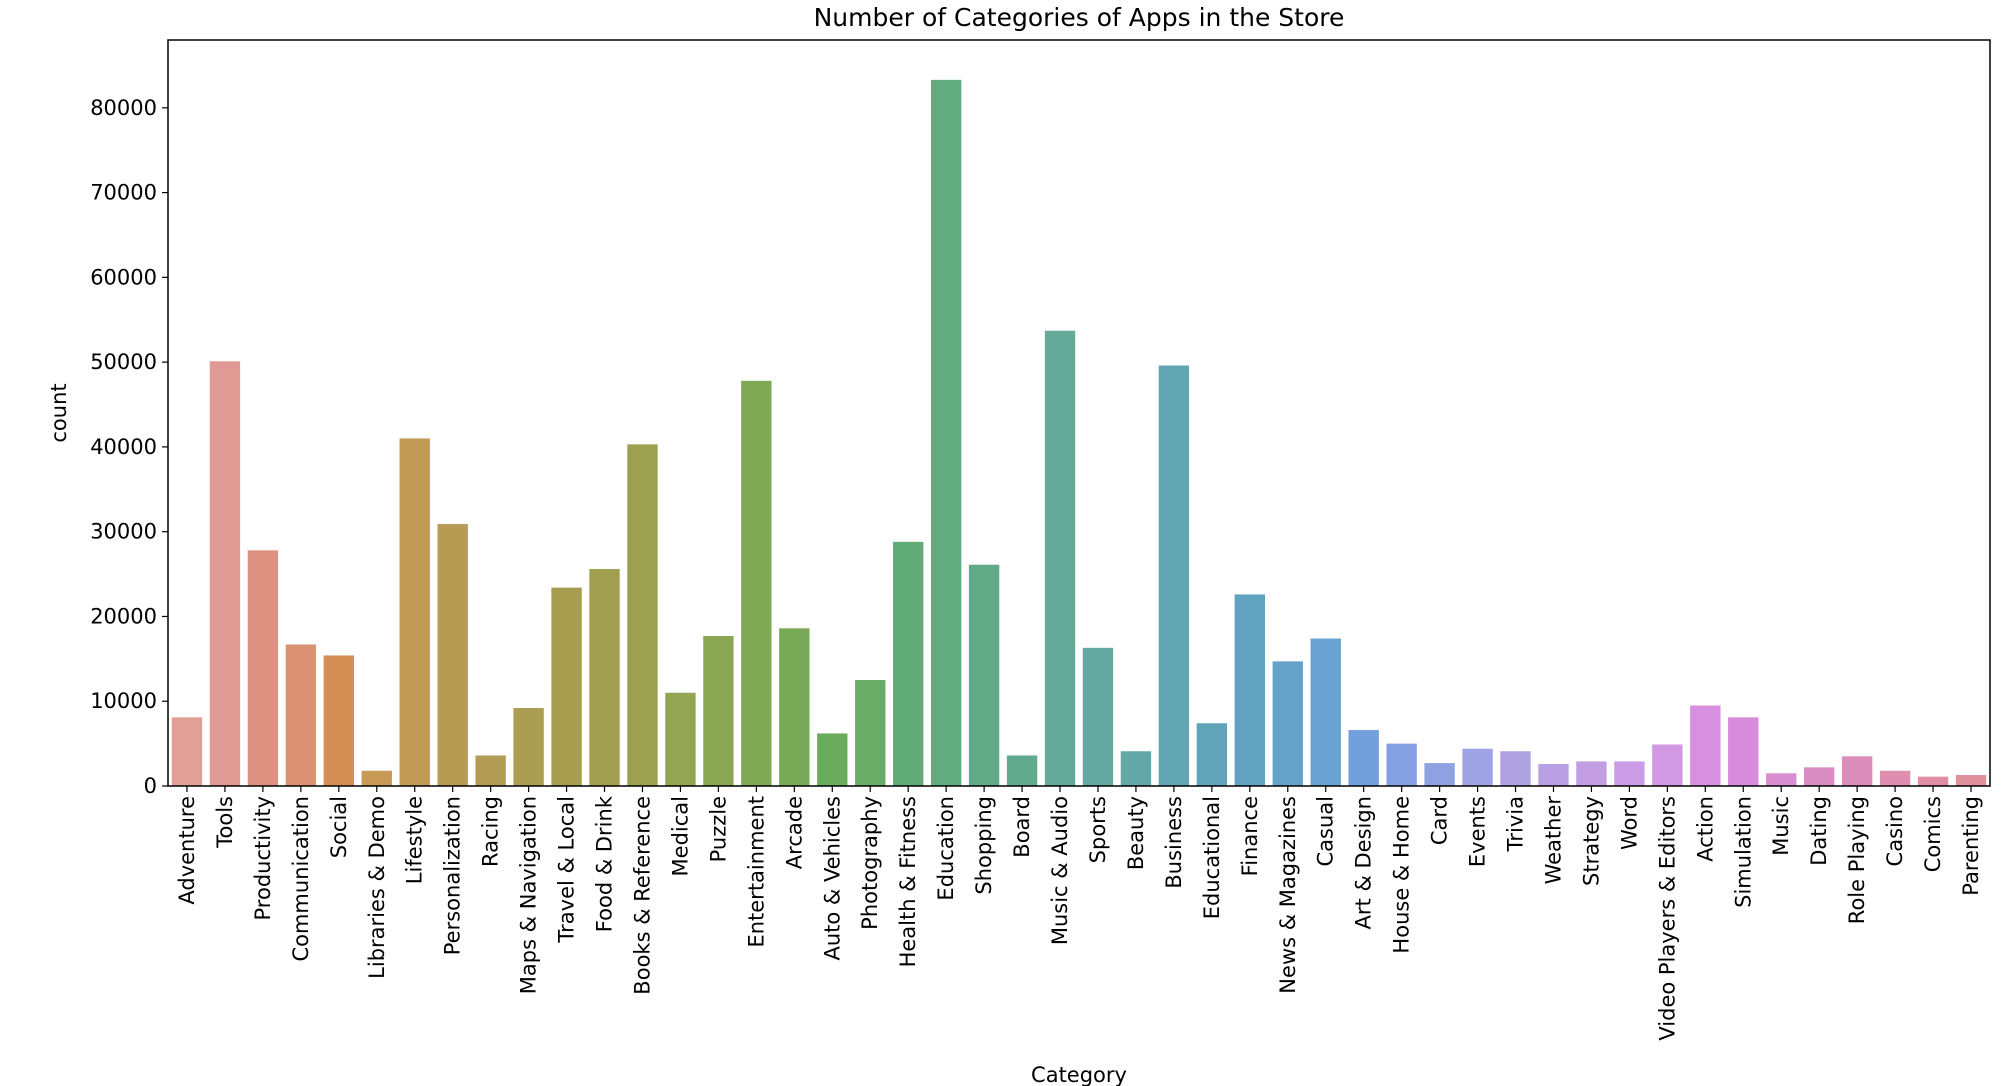 Image resolution: width=2008 pixels, height=1086 pixels. Describe the element at coordinates (1705, 829) in the screenshot. I see `x-tick-label: Action` at that location.